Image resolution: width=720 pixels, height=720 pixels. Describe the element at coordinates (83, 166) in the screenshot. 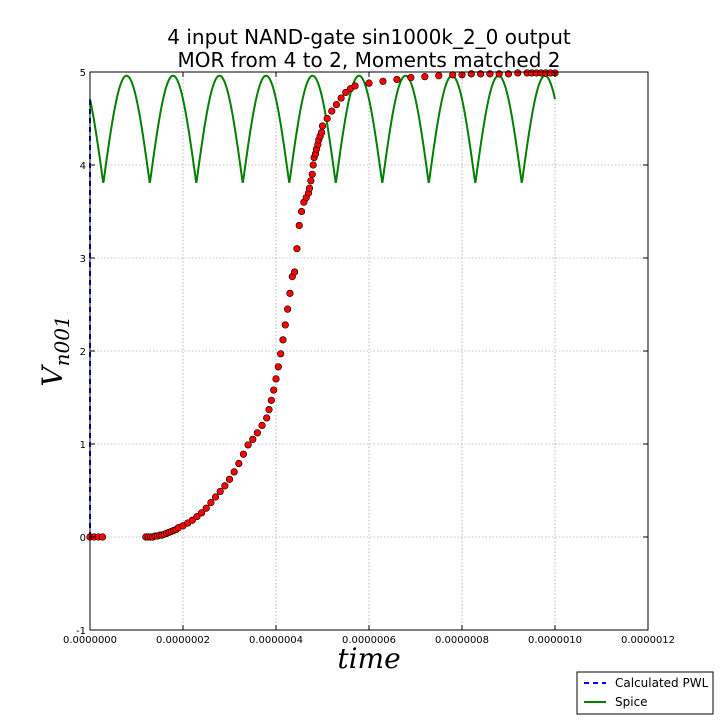

I see `y-tick-label: 4` at that location.